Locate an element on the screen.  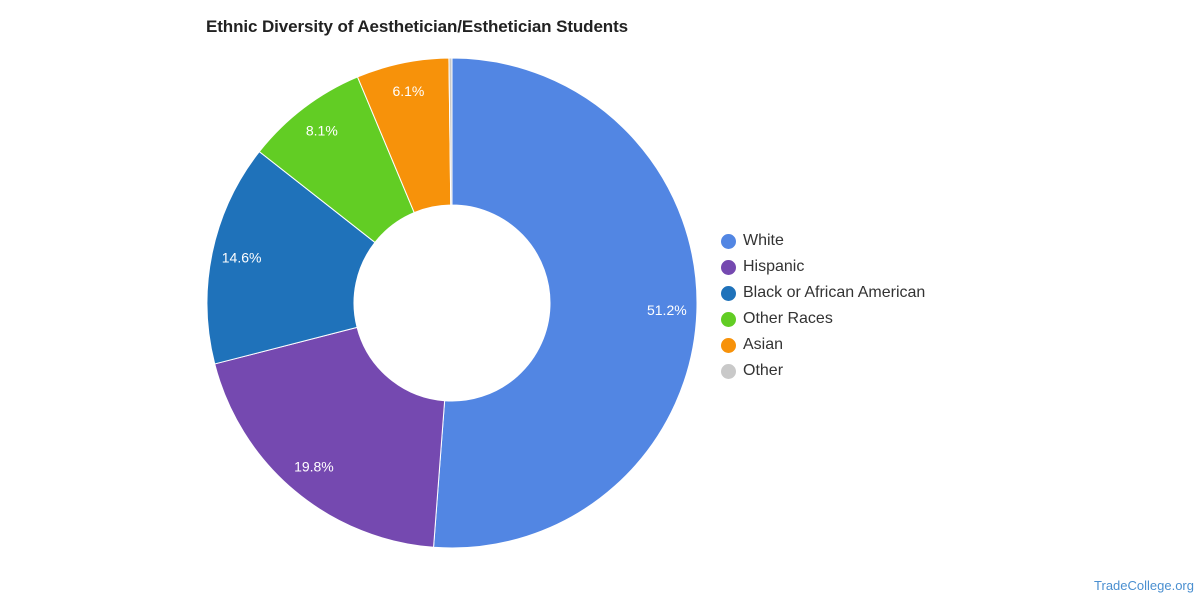
slice-label-other-races: 8.1% is located at coordinates (322, 131).